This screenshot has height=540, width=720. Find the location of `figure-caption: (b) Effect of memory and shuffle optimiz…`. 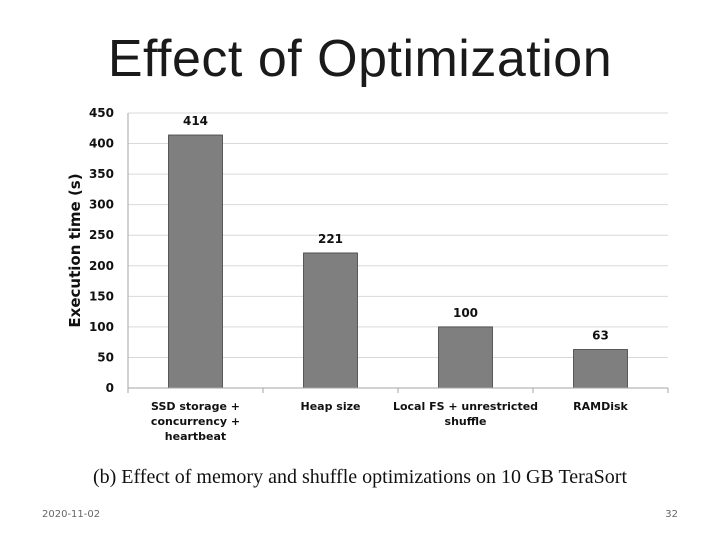

figure-caption: (b) Effect of memory and shuffle optimiz… is located at coordinates (360, 477).